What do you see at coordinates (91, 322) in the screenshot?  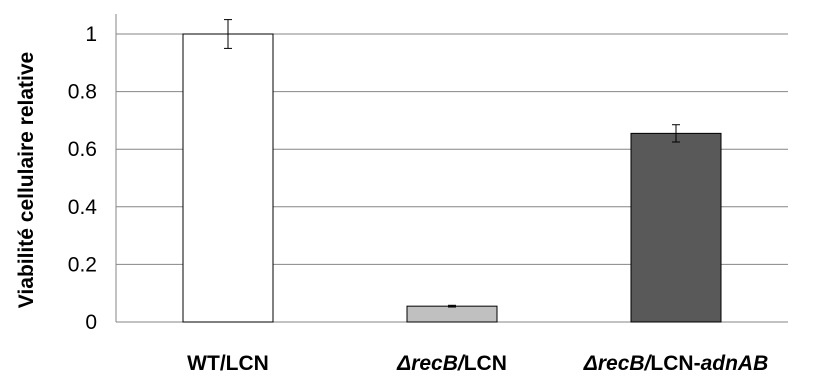 I see `y-tick-label: 0` at bounding box center [91, 322].